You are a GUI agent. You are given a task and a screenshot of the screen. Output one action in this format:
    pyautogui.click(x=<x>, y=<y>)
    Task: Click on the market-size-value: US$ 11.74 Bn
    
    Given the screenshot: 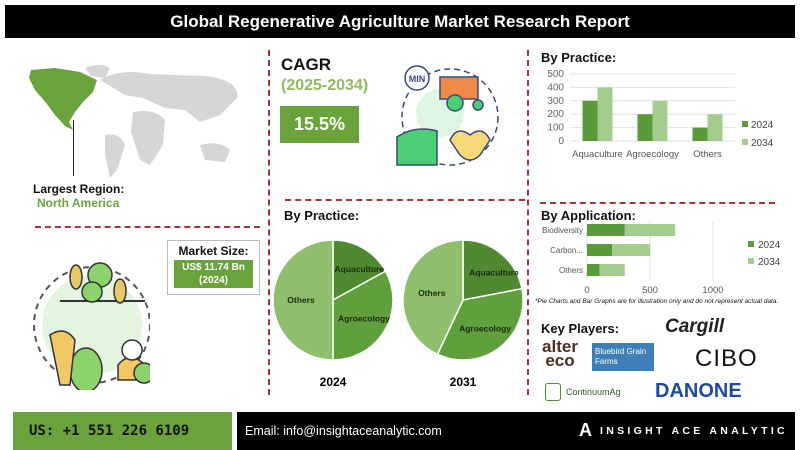 What is the action you would take?
    pyautogui.click(x=213, y=267)
    